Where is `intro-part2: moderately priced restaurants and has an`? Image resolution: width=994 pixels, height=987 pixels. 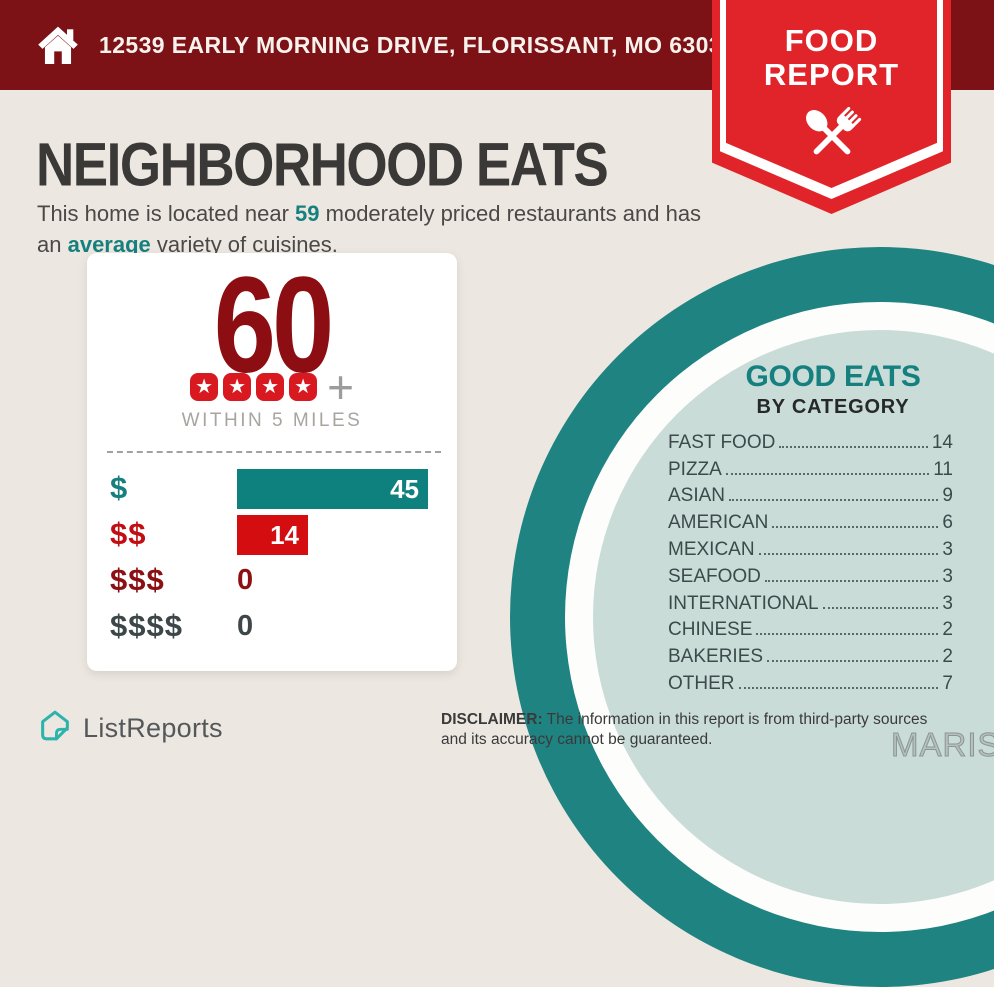 intro-part2: moderately priced restaurants and has an is located at coordinates (369, 229).